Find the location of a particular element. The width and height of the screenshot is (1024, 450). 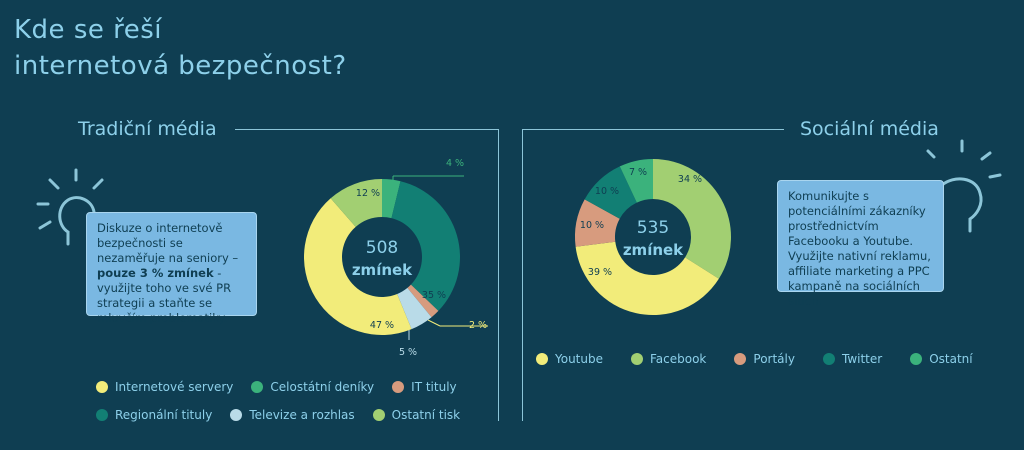

traditional-data-label-2: 2 % is located at coordinates (478, 325).